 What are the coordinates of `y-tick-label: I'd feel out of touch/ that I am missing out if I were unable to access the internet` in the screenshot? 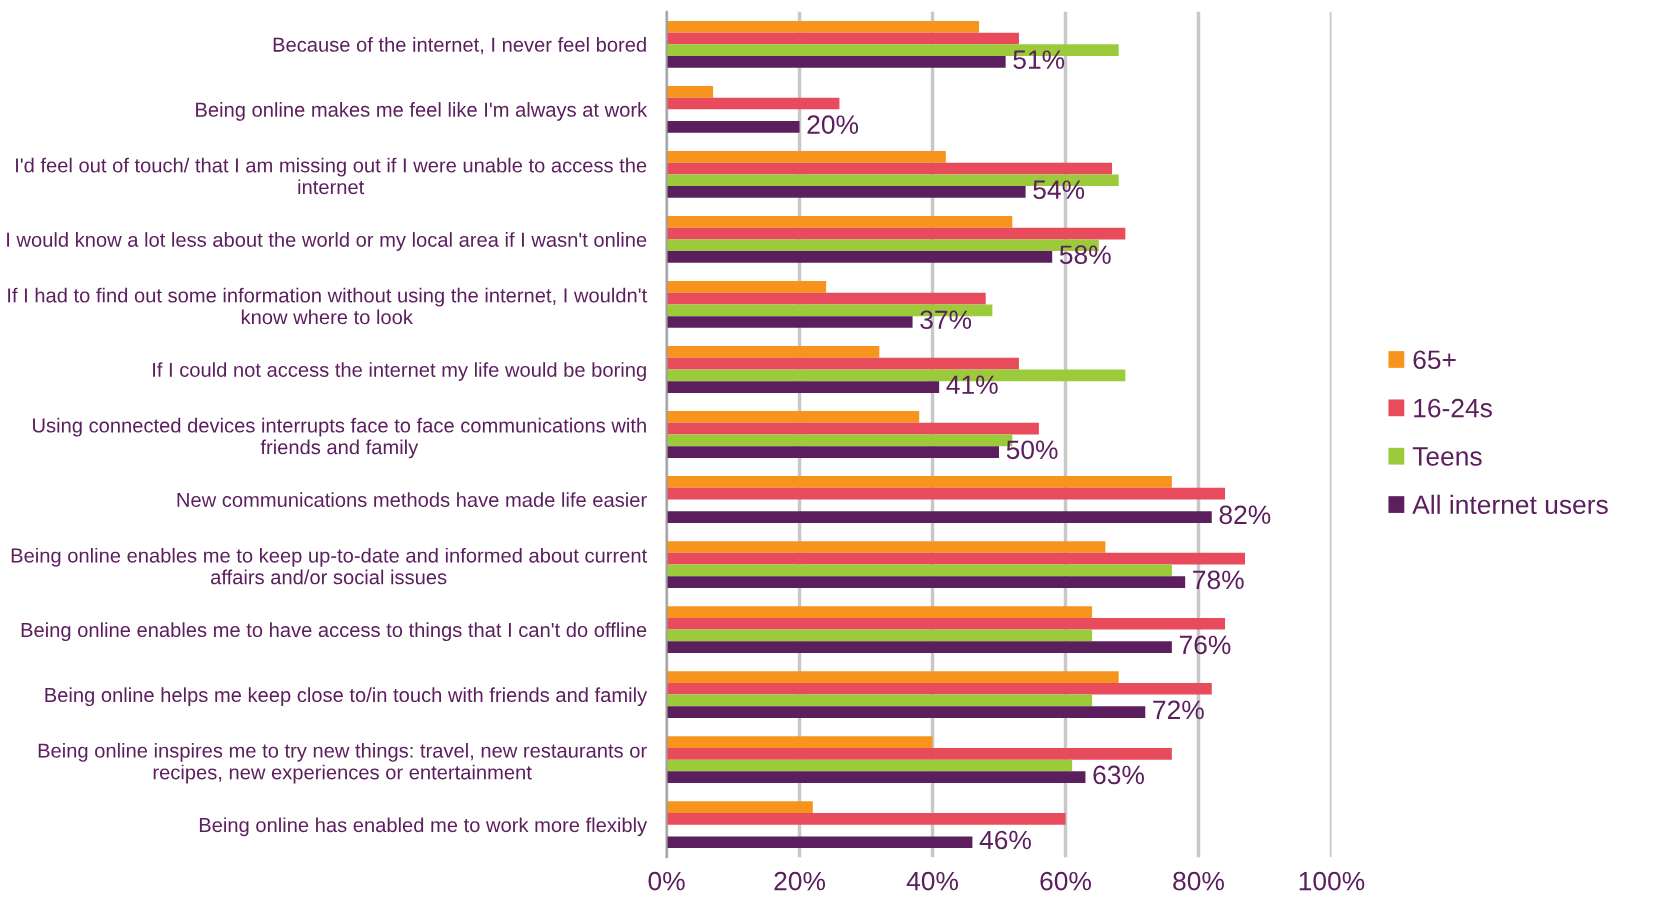 It's located at (331, 176).